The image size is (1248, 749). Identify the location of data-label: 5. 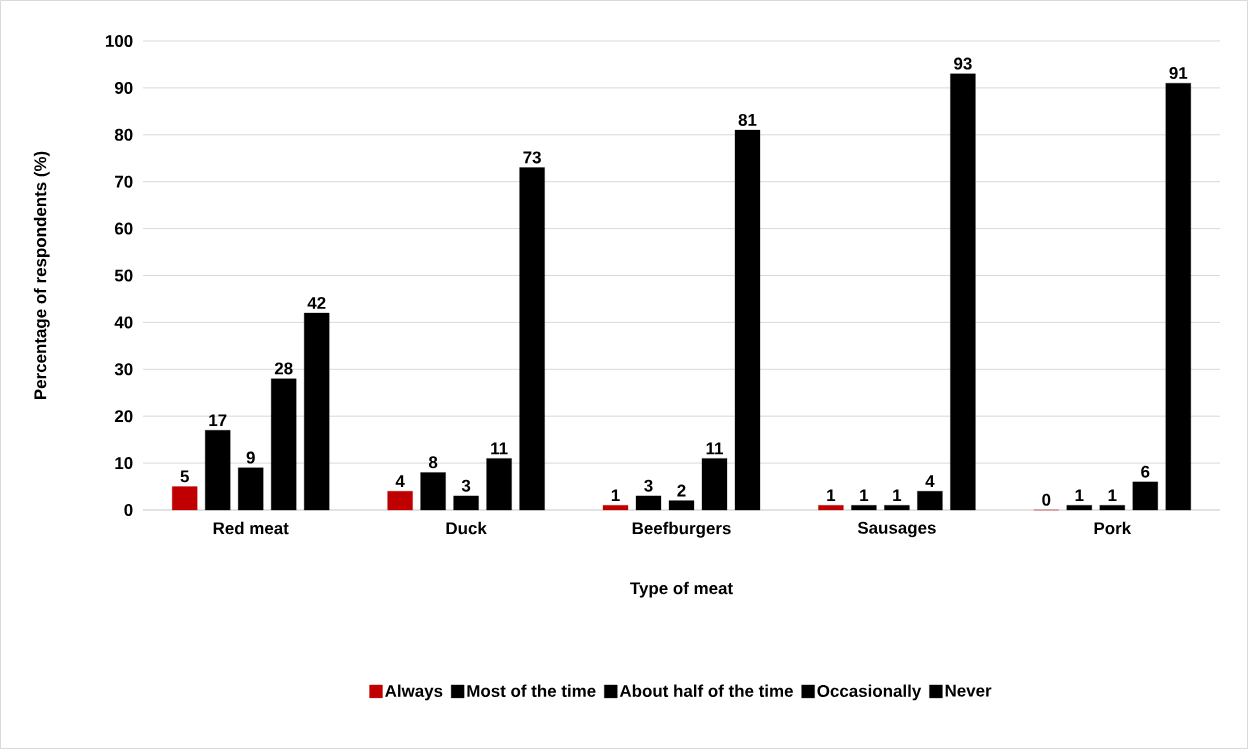
(184, 476).